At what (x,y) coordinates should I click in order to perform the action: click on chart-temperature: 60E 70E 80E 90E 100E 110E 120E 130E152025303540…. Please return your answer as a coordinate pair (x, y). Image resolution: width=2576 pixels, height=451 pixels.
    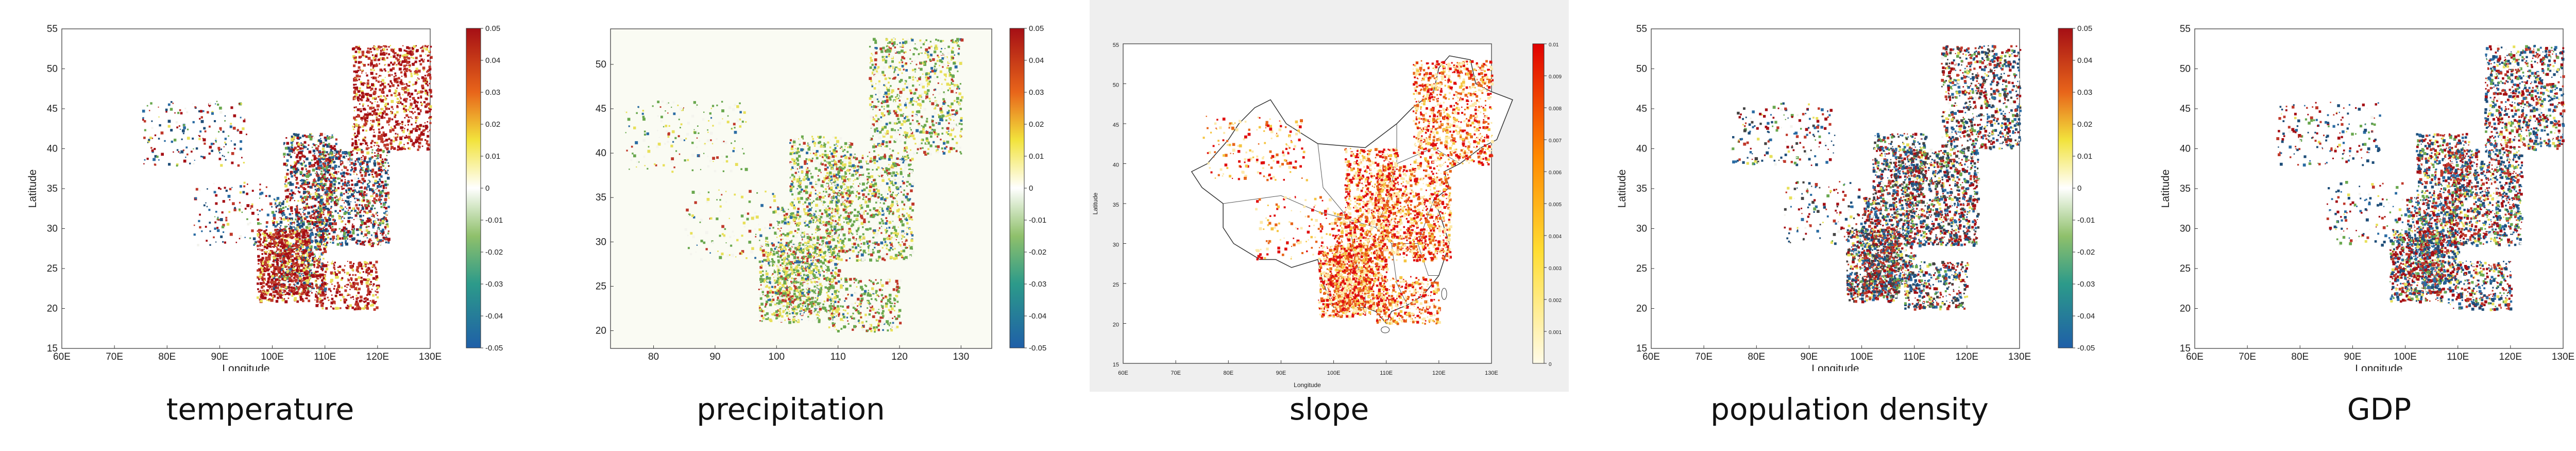
    Looking at the image, I should click on (265, 198).